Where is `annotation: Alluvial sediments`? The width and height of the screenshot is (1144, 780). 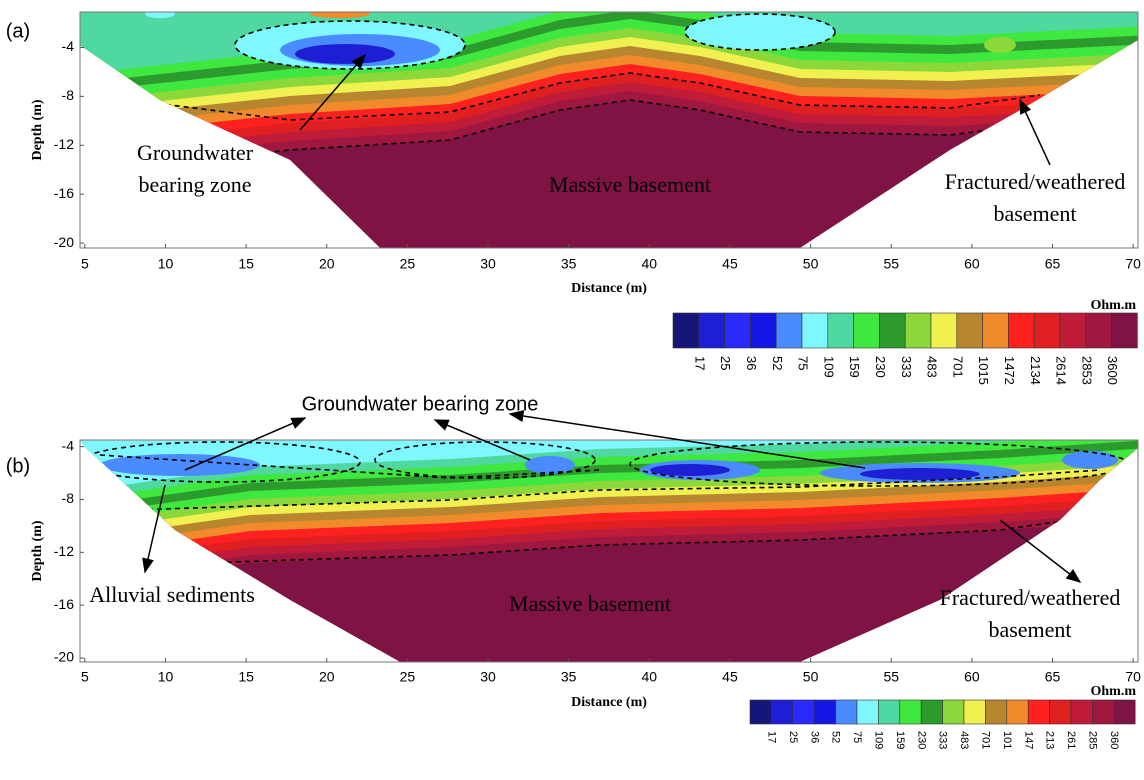
annotation: Alluvial sediments is located at coordinates (172, 594).